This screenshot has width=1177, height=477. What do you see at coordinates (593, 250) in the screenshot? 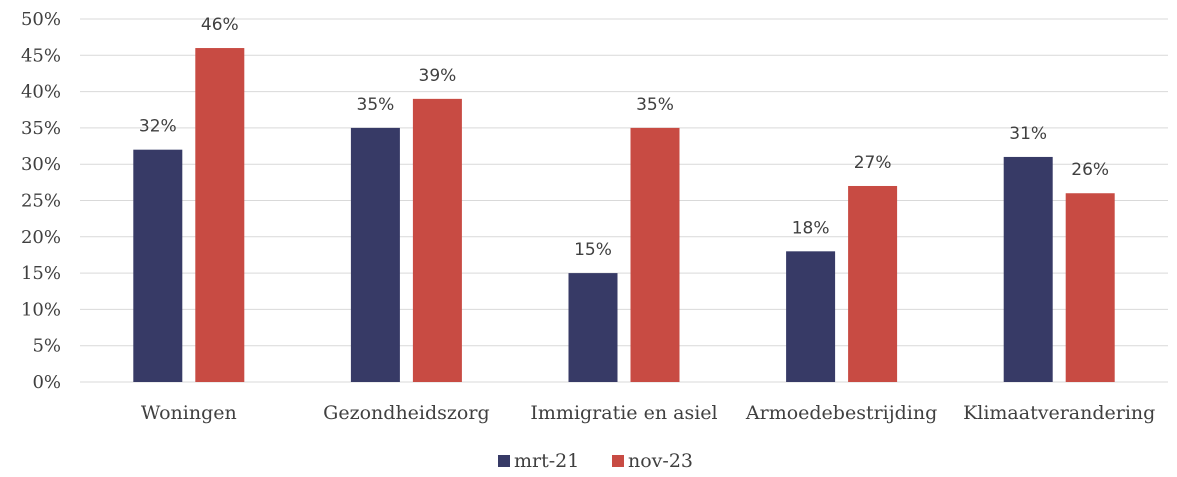
I see `data-label: 15%` at bounding box center [593, 250].